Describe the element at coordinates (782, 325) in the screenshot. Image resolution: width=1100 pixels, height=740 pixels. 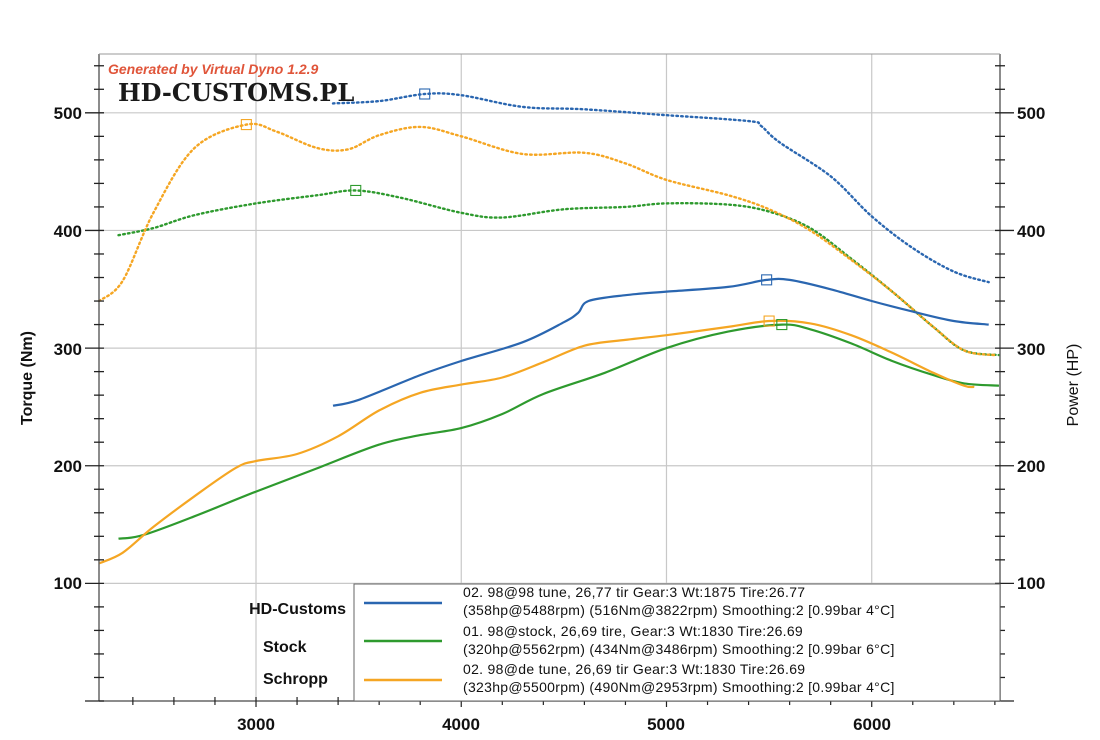
I see `power-peak-marker-stock` at that location.